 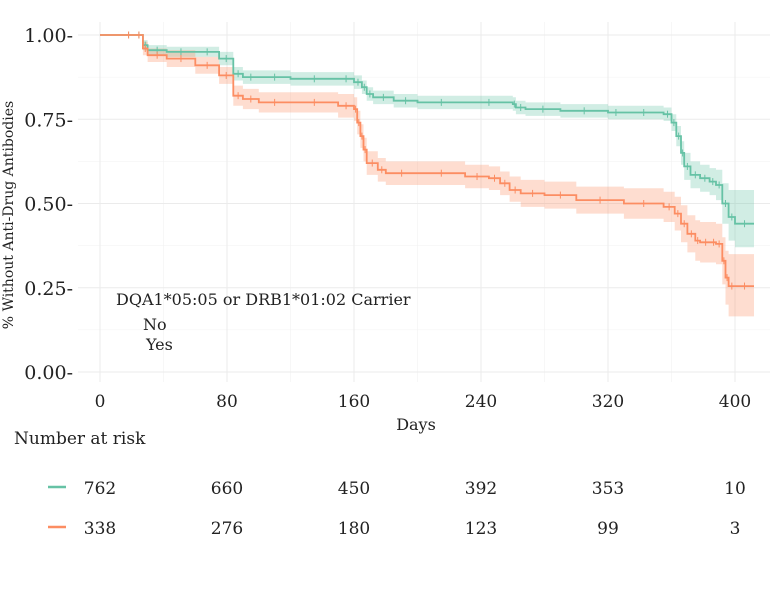 What do you see at coordinates (354, 402) in the screenshot?
I see `x-tick-label: 160` at bounding box center [354, 402].